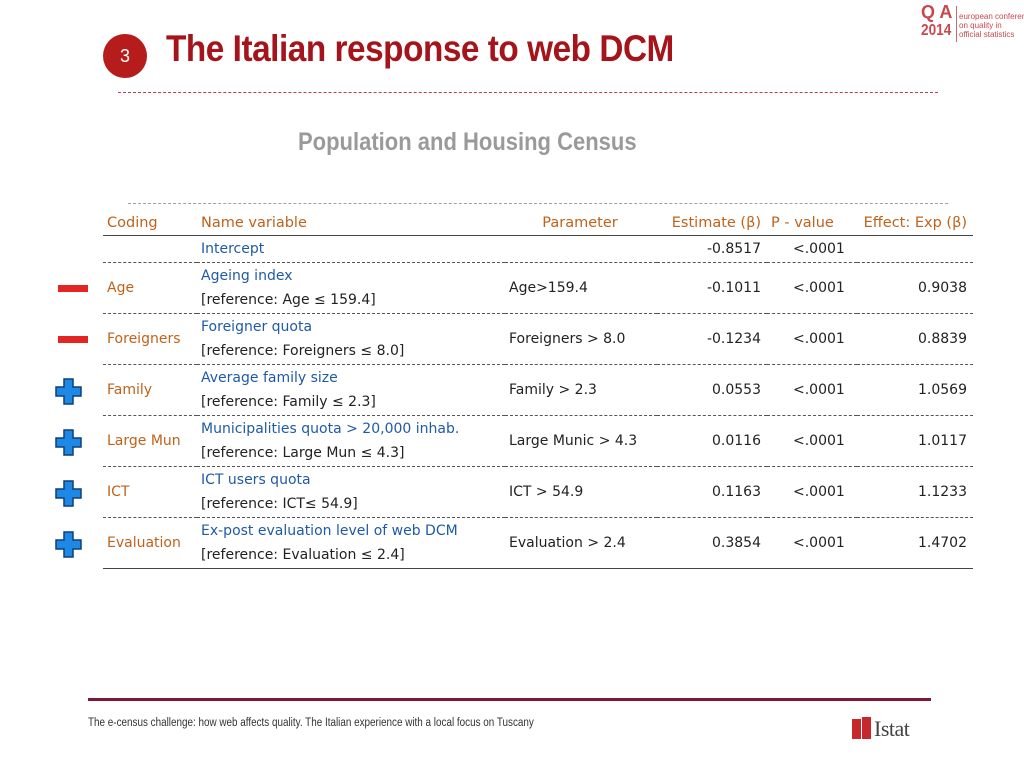  Describe the element at coordinates (937, 12) in the screenshot. I see `conference-logo-mark: Q A` at that location.